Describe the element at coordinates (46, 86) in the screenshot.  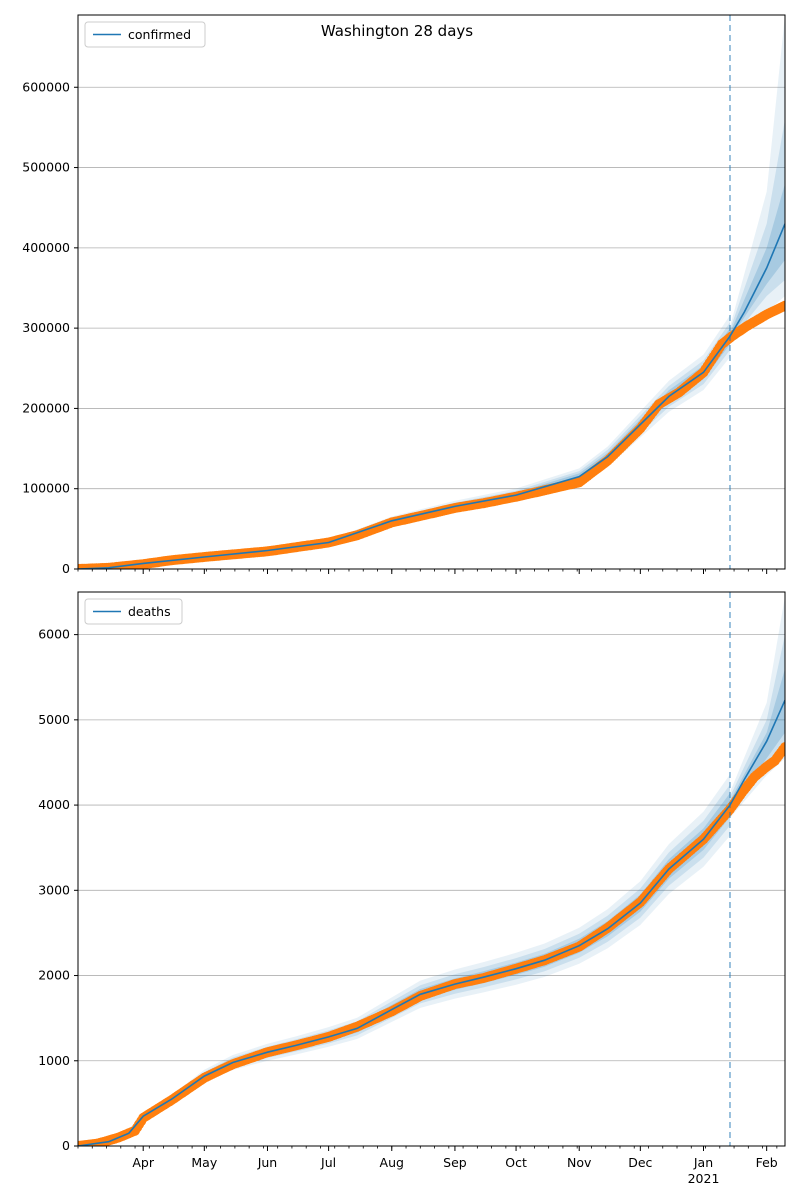
I see `confirmed-ytick-label: 600000` at that location.